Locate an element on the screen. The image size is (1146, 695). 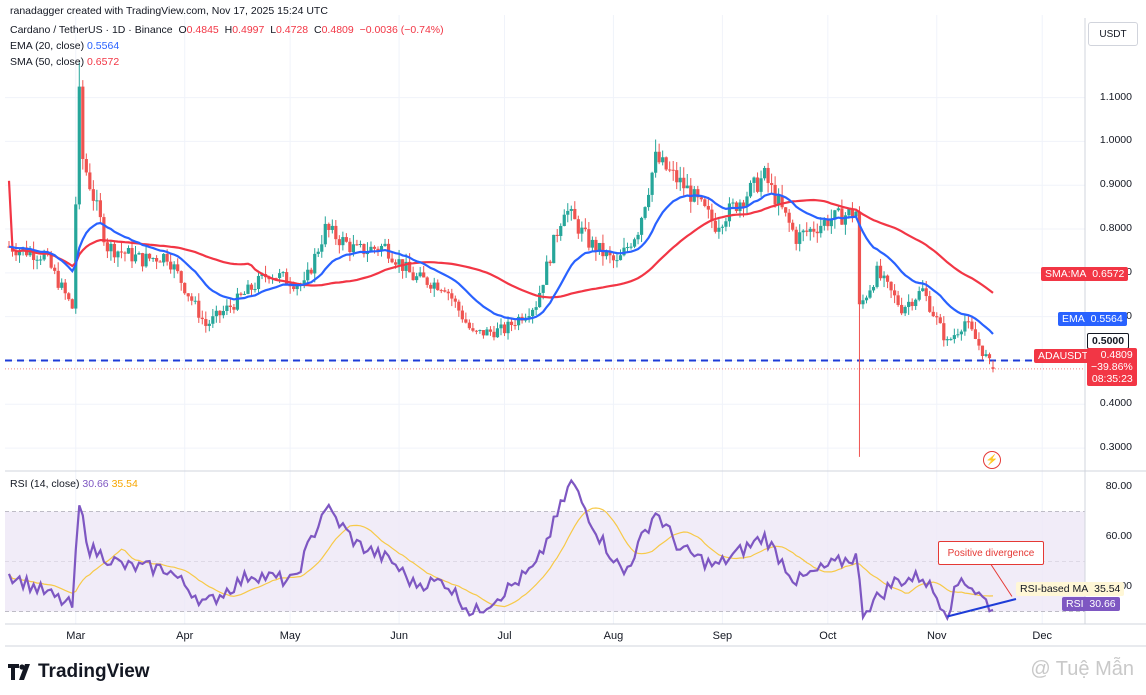
ema-legend: EMA (20, close) 0.5564 is located at coordinates (65, 46).